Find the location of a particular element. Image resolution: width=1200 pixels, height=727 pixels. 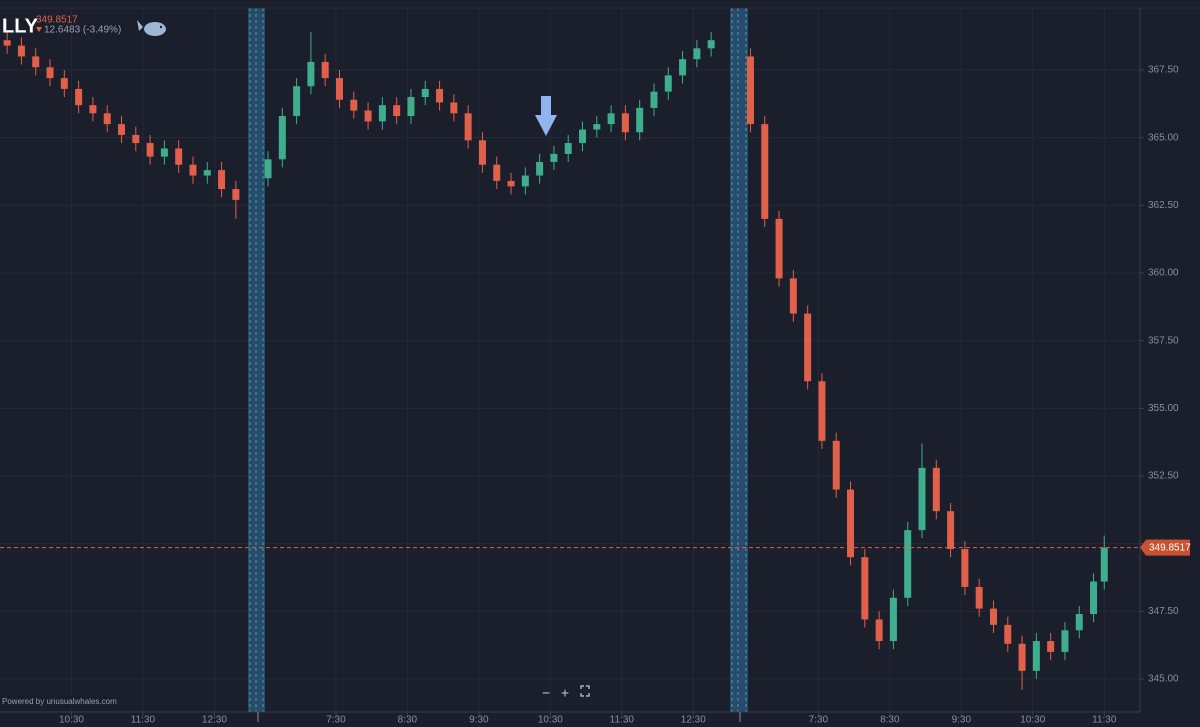

price: 349.8517 is located at coordinates (57, 20).